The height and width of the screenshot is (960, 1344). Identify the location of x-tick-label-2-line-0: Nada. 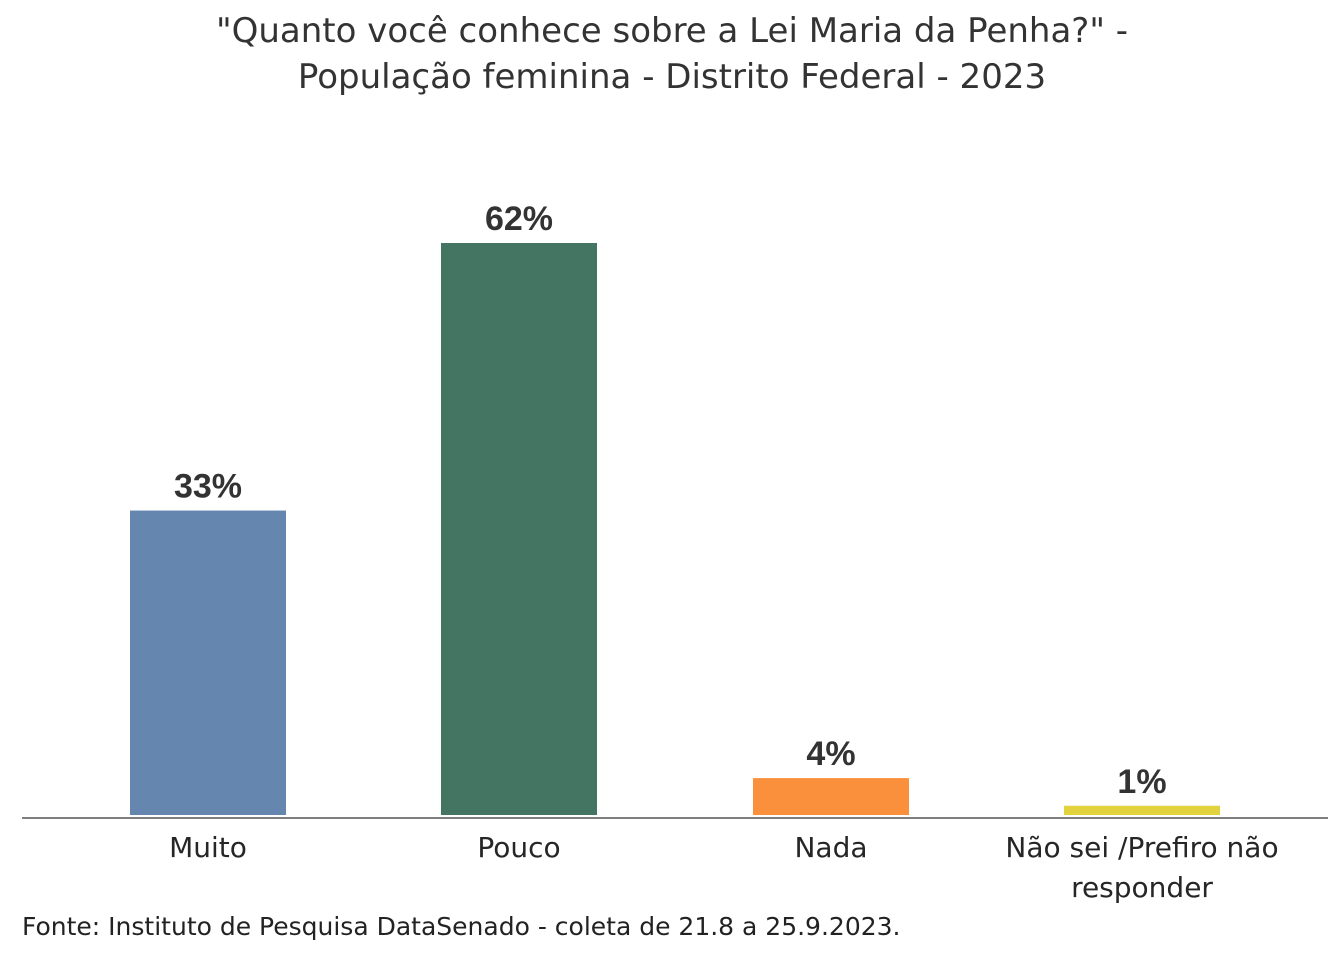
(830, 847).